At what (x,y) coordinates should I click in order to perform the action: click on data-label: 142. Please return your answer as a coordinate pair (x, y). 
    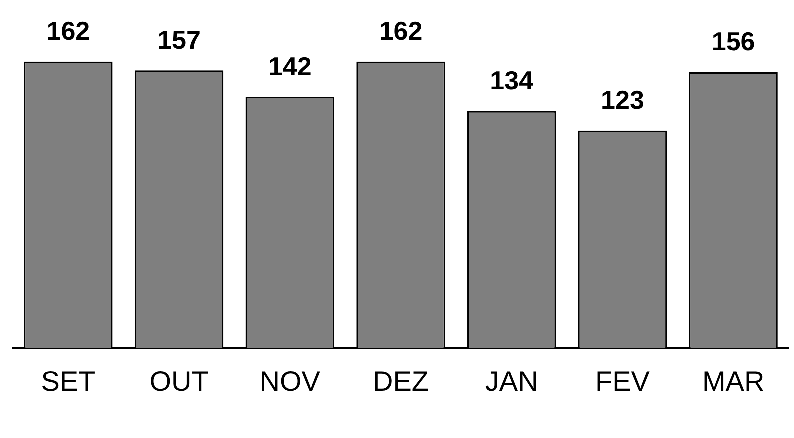
    Looking at the image, I should click on (290, 66).